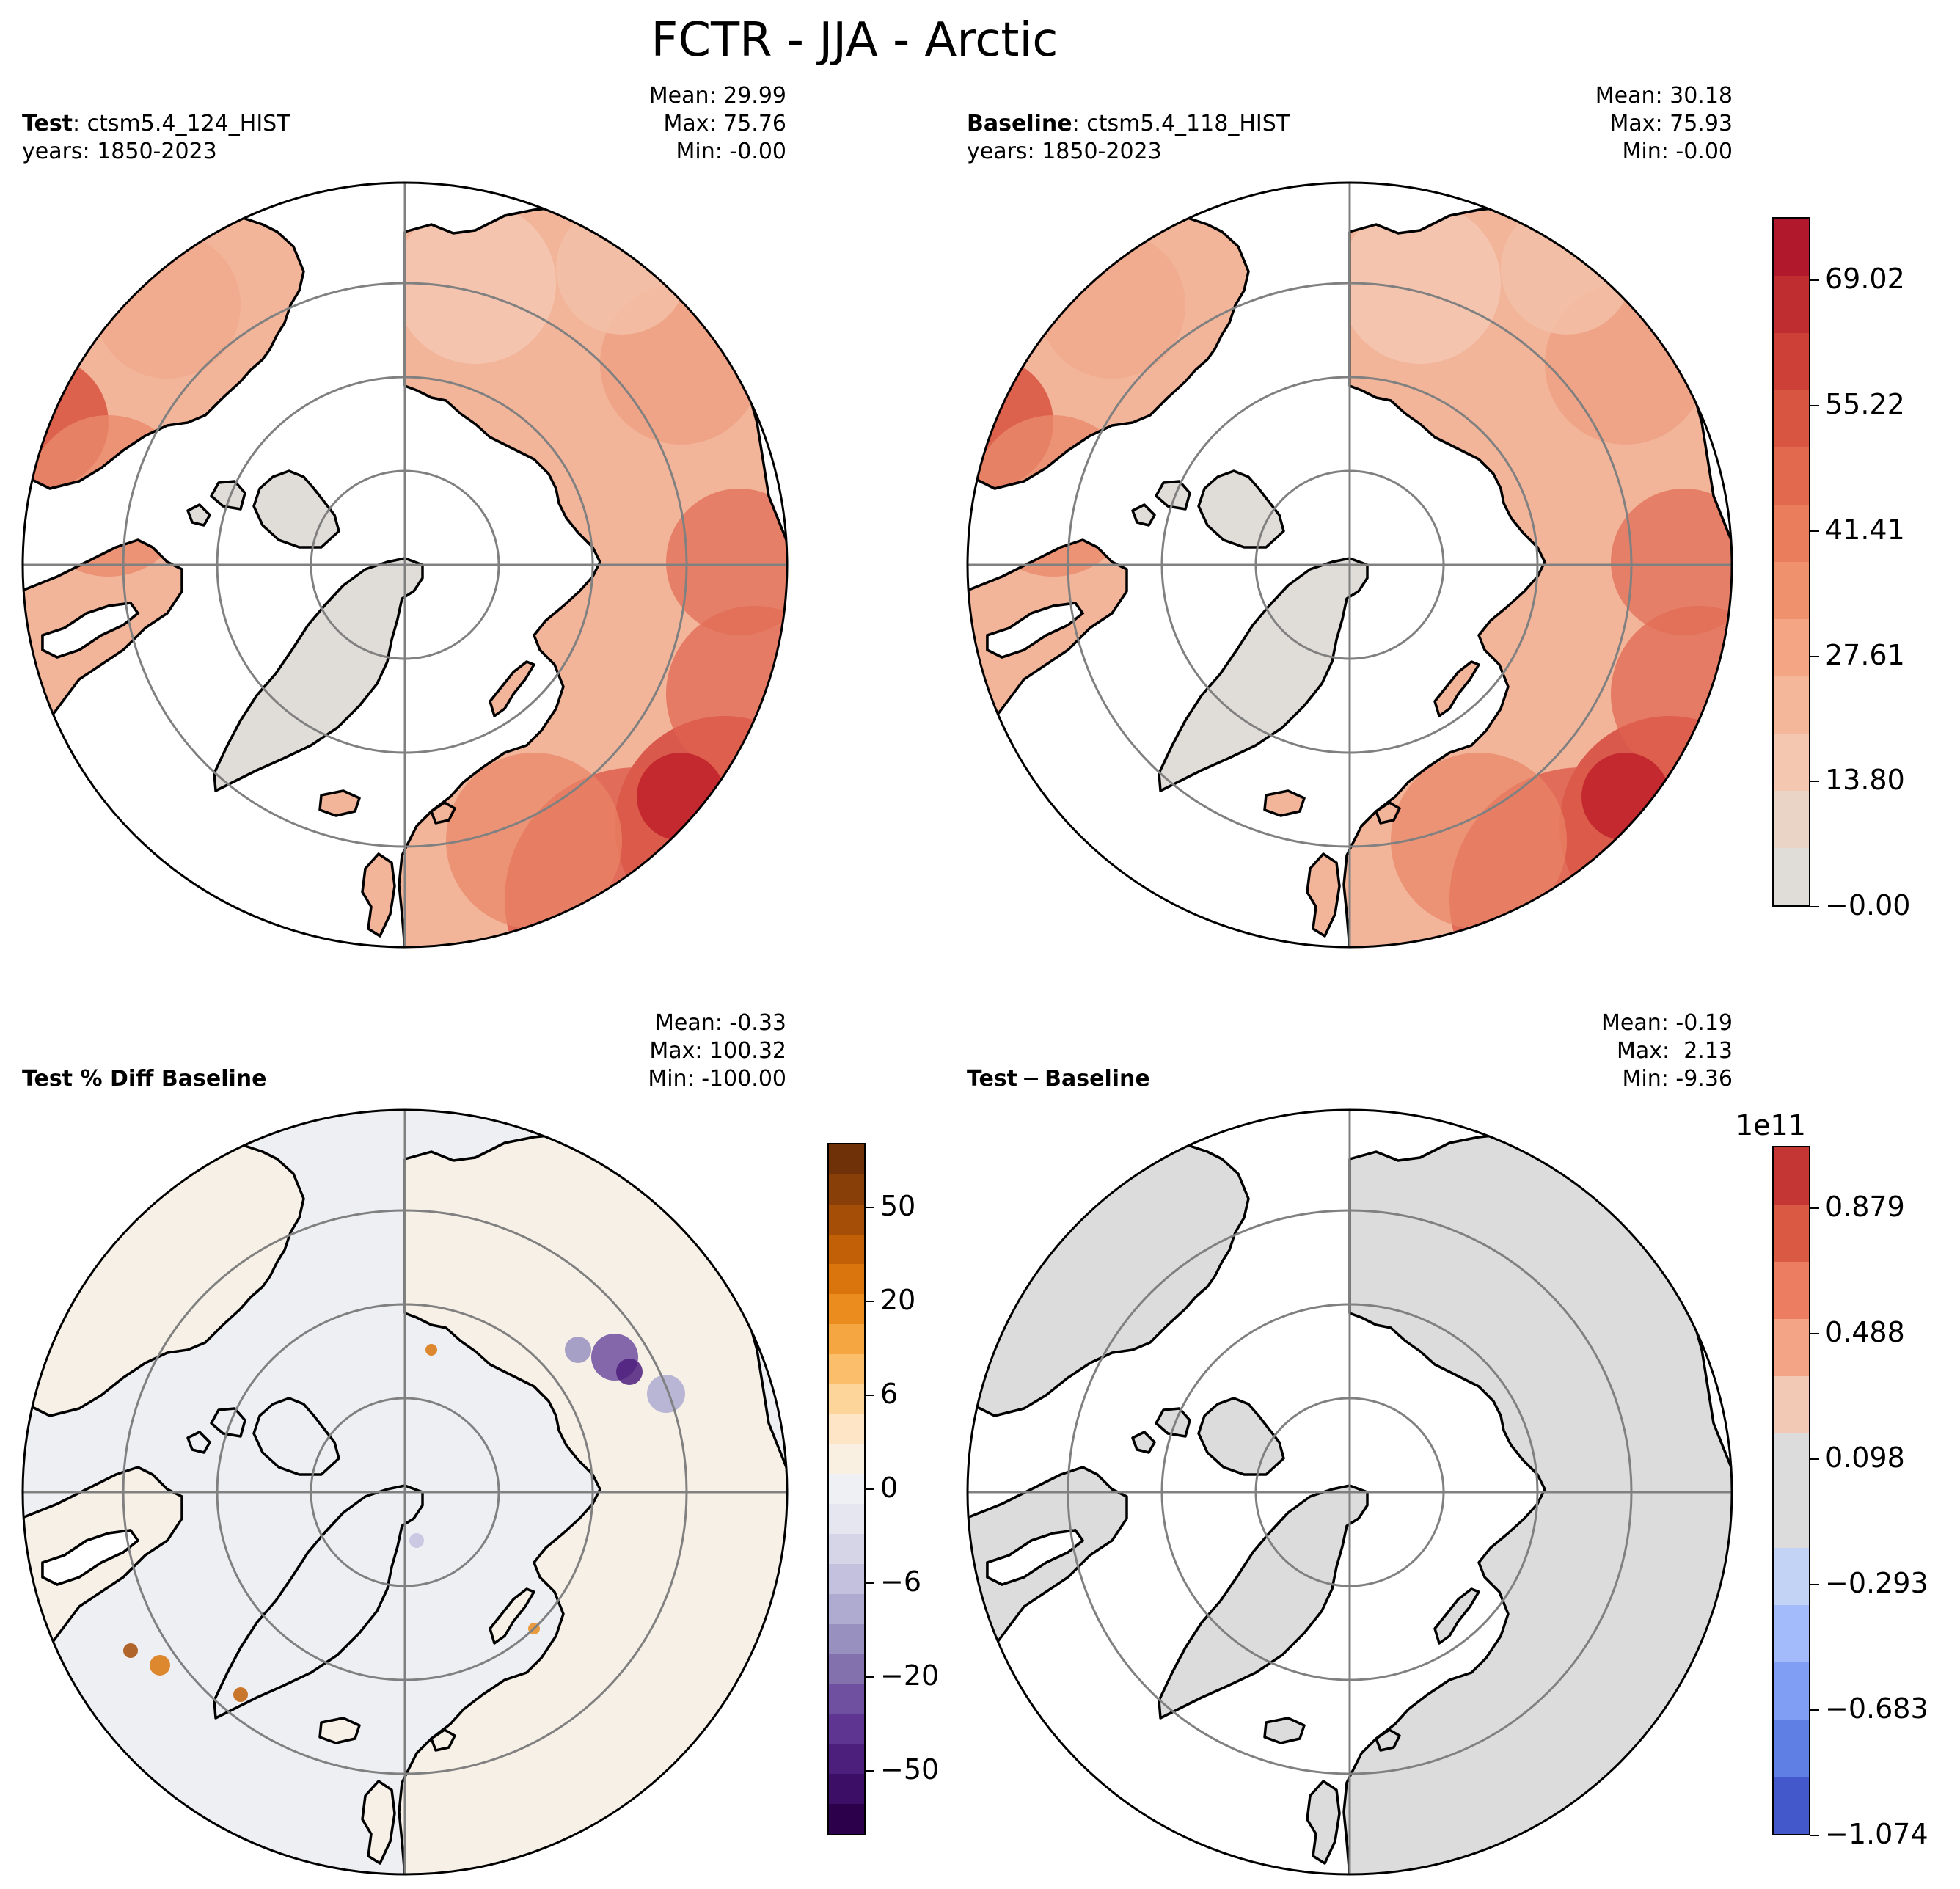  What do you see at coordinates (1671, 123) in the screenshot?
I see `baseline-max: Max: 75.93` at bounding box center [1671, 123].